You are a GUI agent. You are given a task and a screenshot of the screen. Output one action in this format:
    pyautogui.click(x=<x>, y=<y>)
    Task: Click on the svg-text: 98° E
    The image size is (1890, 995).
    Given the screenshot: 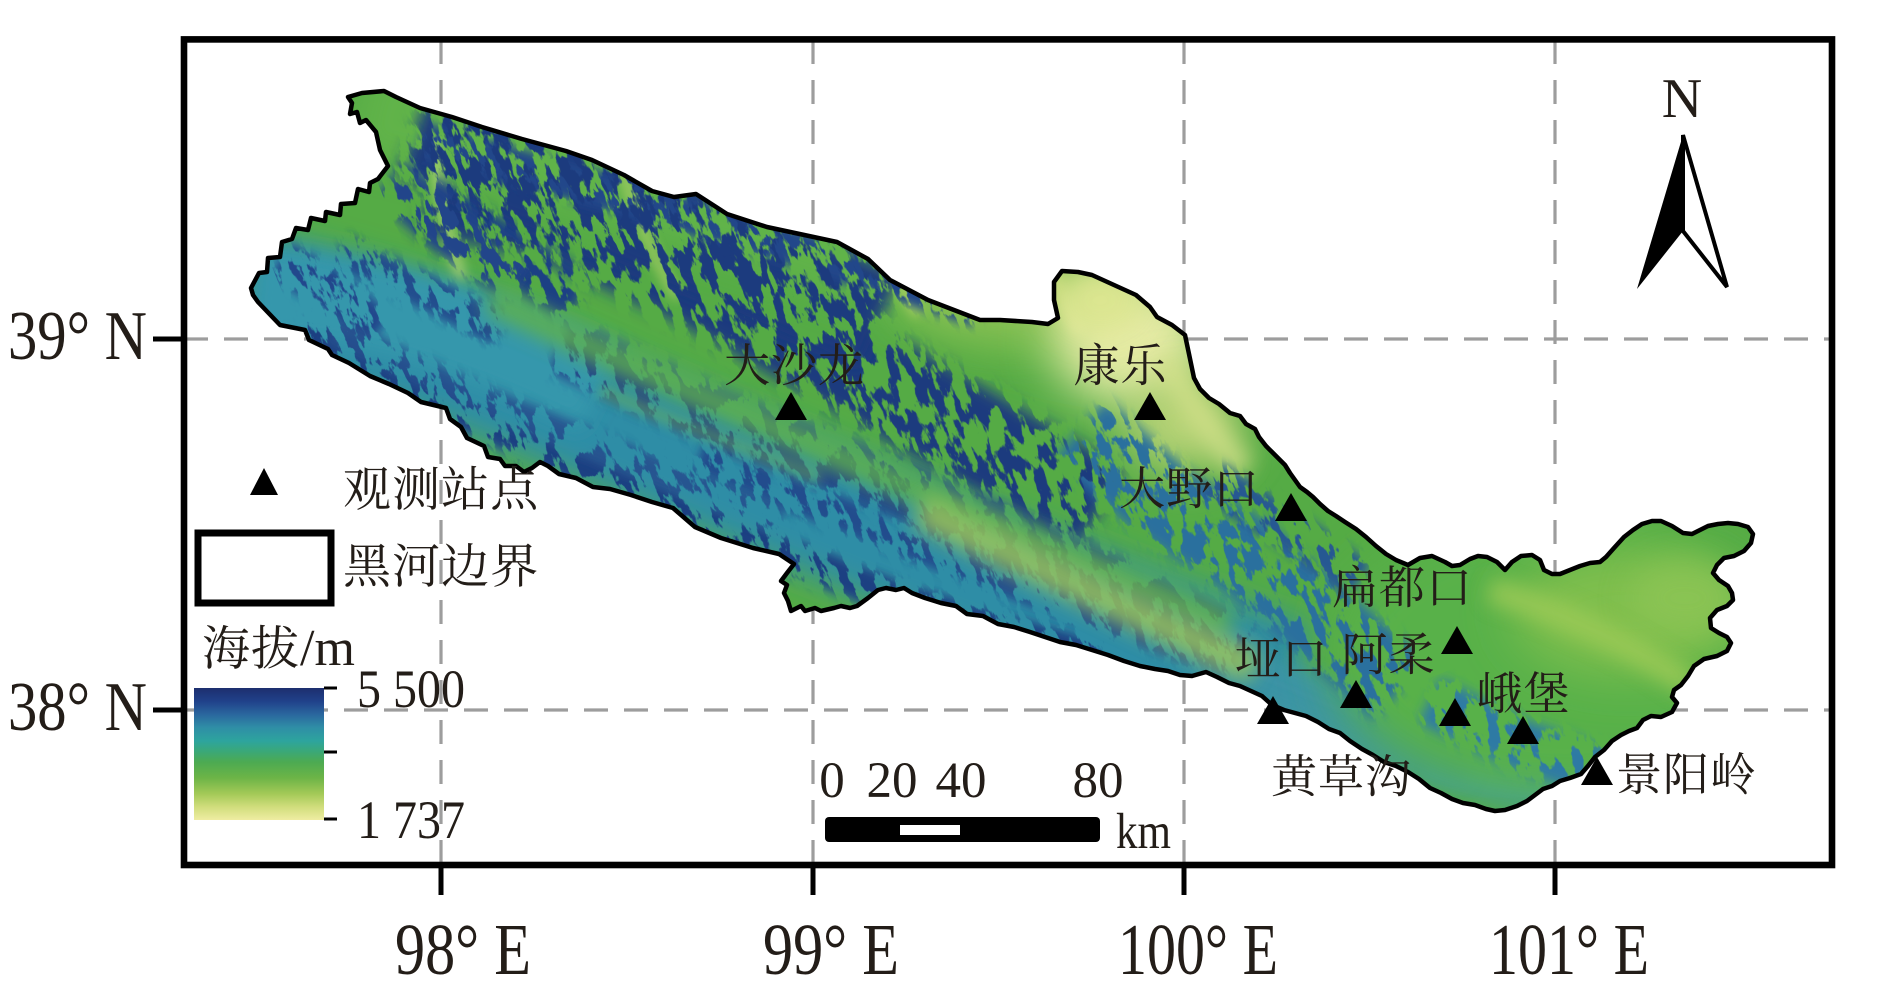 What is the action you would take?
    pyautogui.click(x=463, y=949)
    